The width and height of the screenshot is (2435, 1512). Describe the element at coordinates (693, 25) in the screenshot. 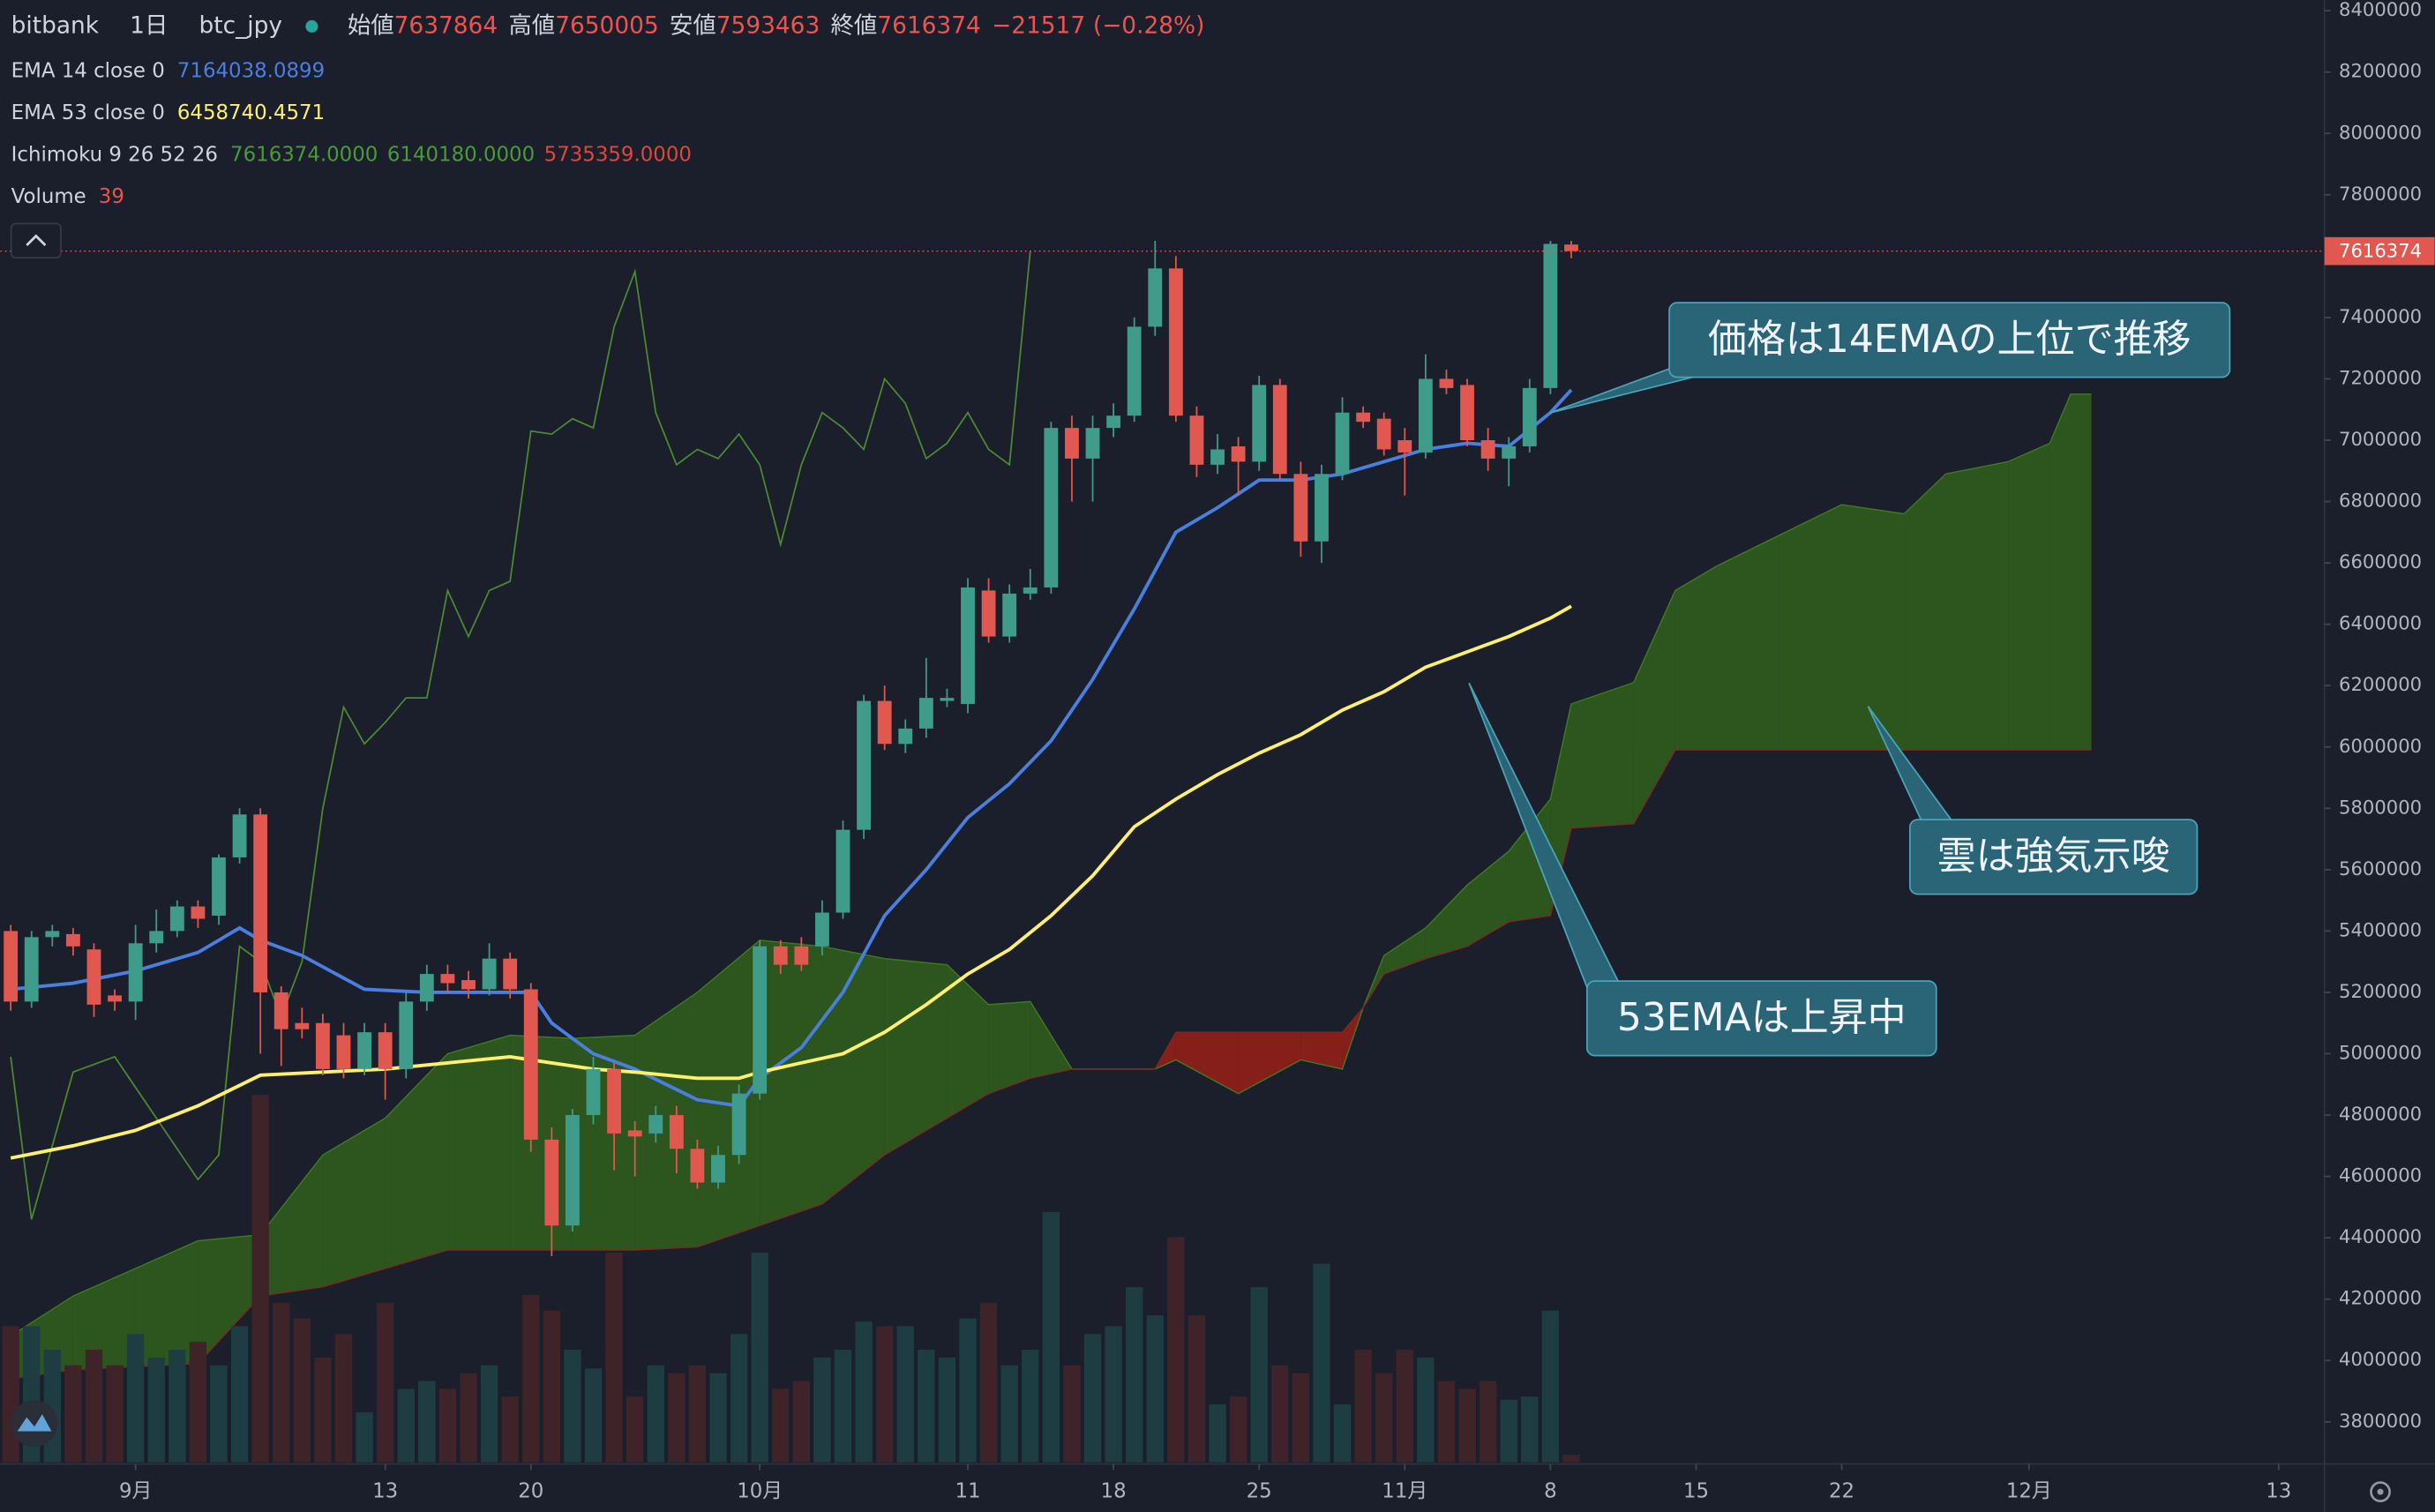

I see `ohlc-label: 安値` at that location.